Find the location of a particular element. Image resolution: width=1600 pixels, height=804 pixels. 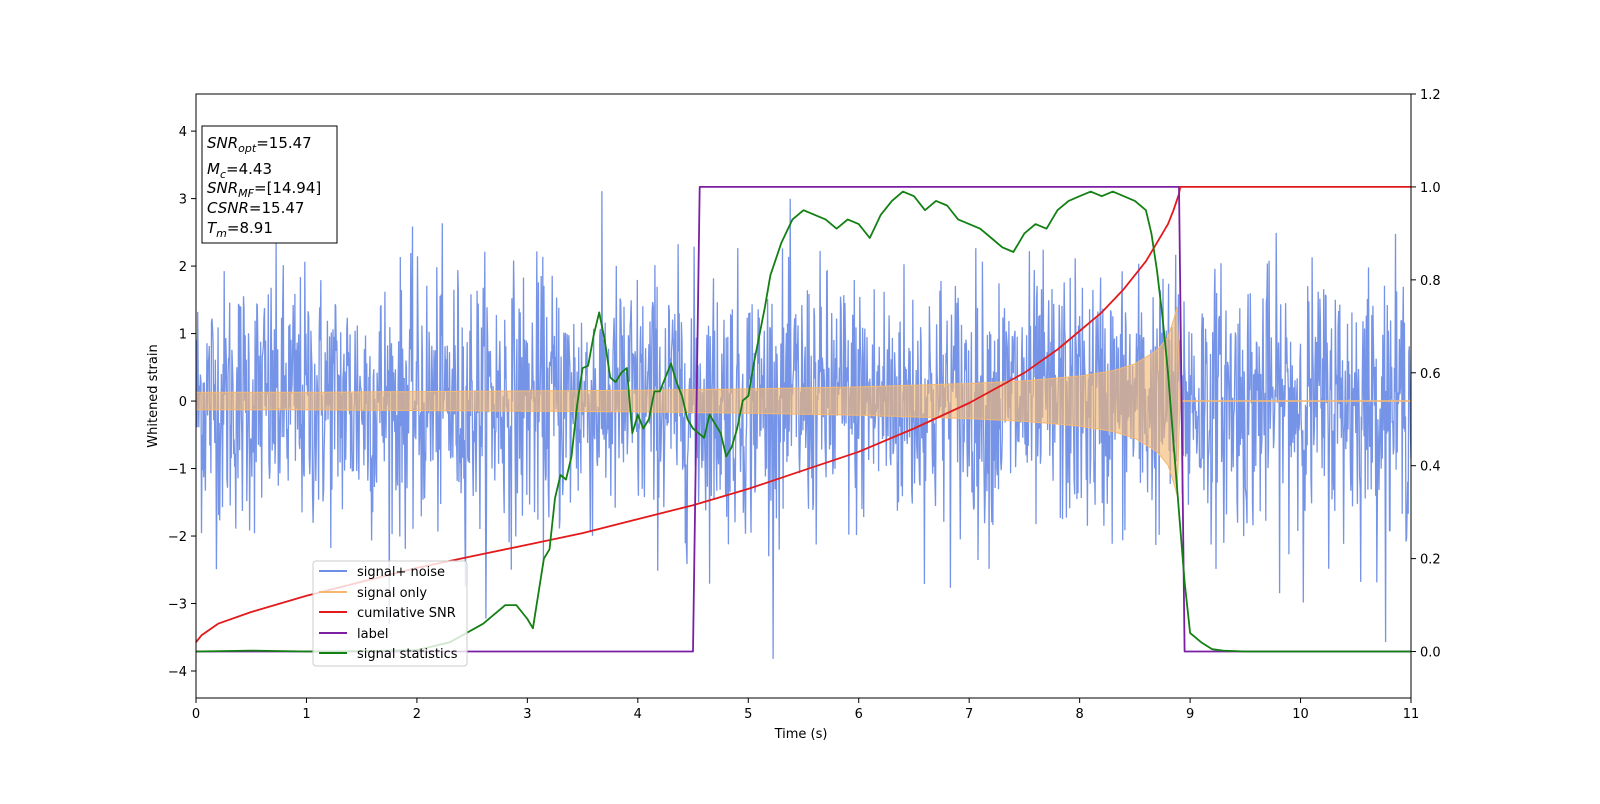

y2-tick-label: 0.4 is located at coordinates (1430, 467).